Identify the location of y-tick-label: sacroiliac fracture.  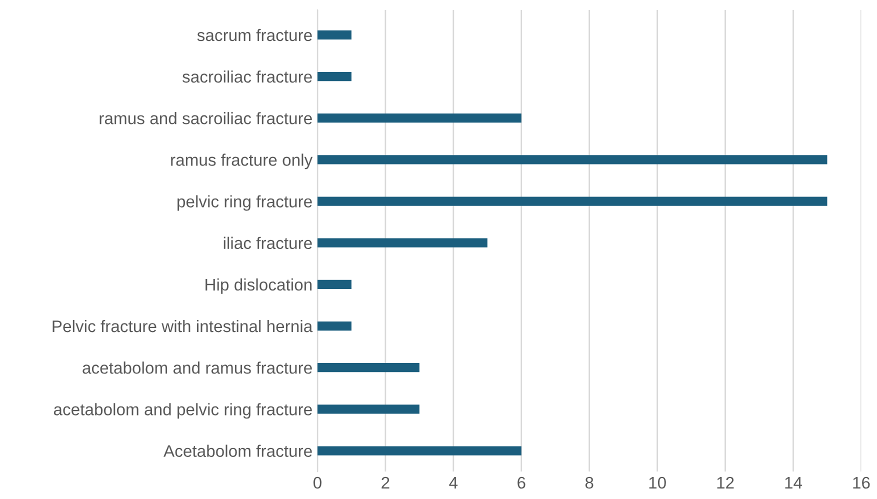
(247, 76).